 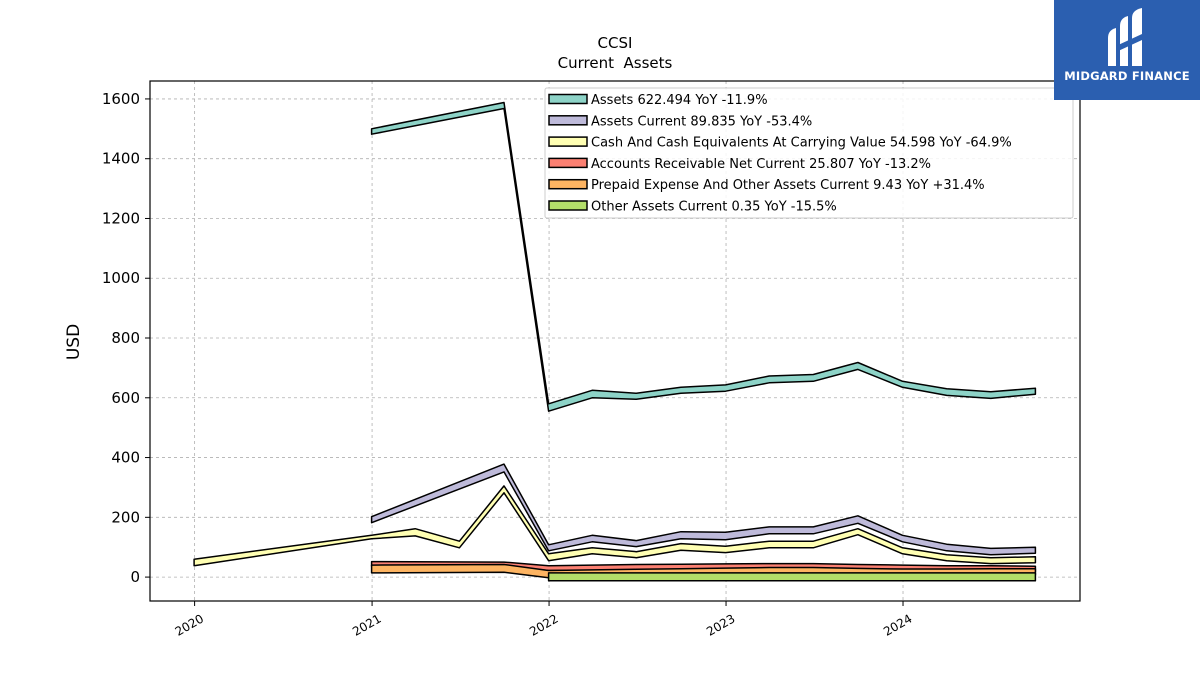 What do you see at coordinates (121, 159) in the screenshot?
I see `y-tick-label: 1400` at bounding box center [121, 159].